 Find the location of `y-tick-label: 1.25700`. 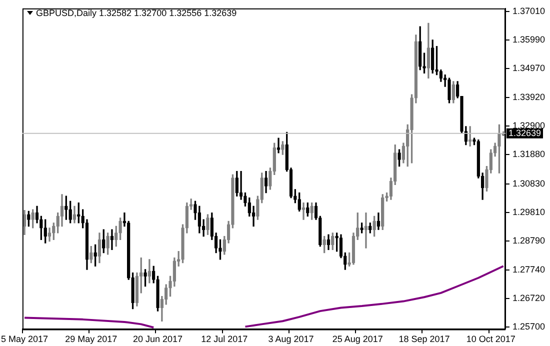

y-tick-label: 1.25700 is located at coordinates (529, 326).